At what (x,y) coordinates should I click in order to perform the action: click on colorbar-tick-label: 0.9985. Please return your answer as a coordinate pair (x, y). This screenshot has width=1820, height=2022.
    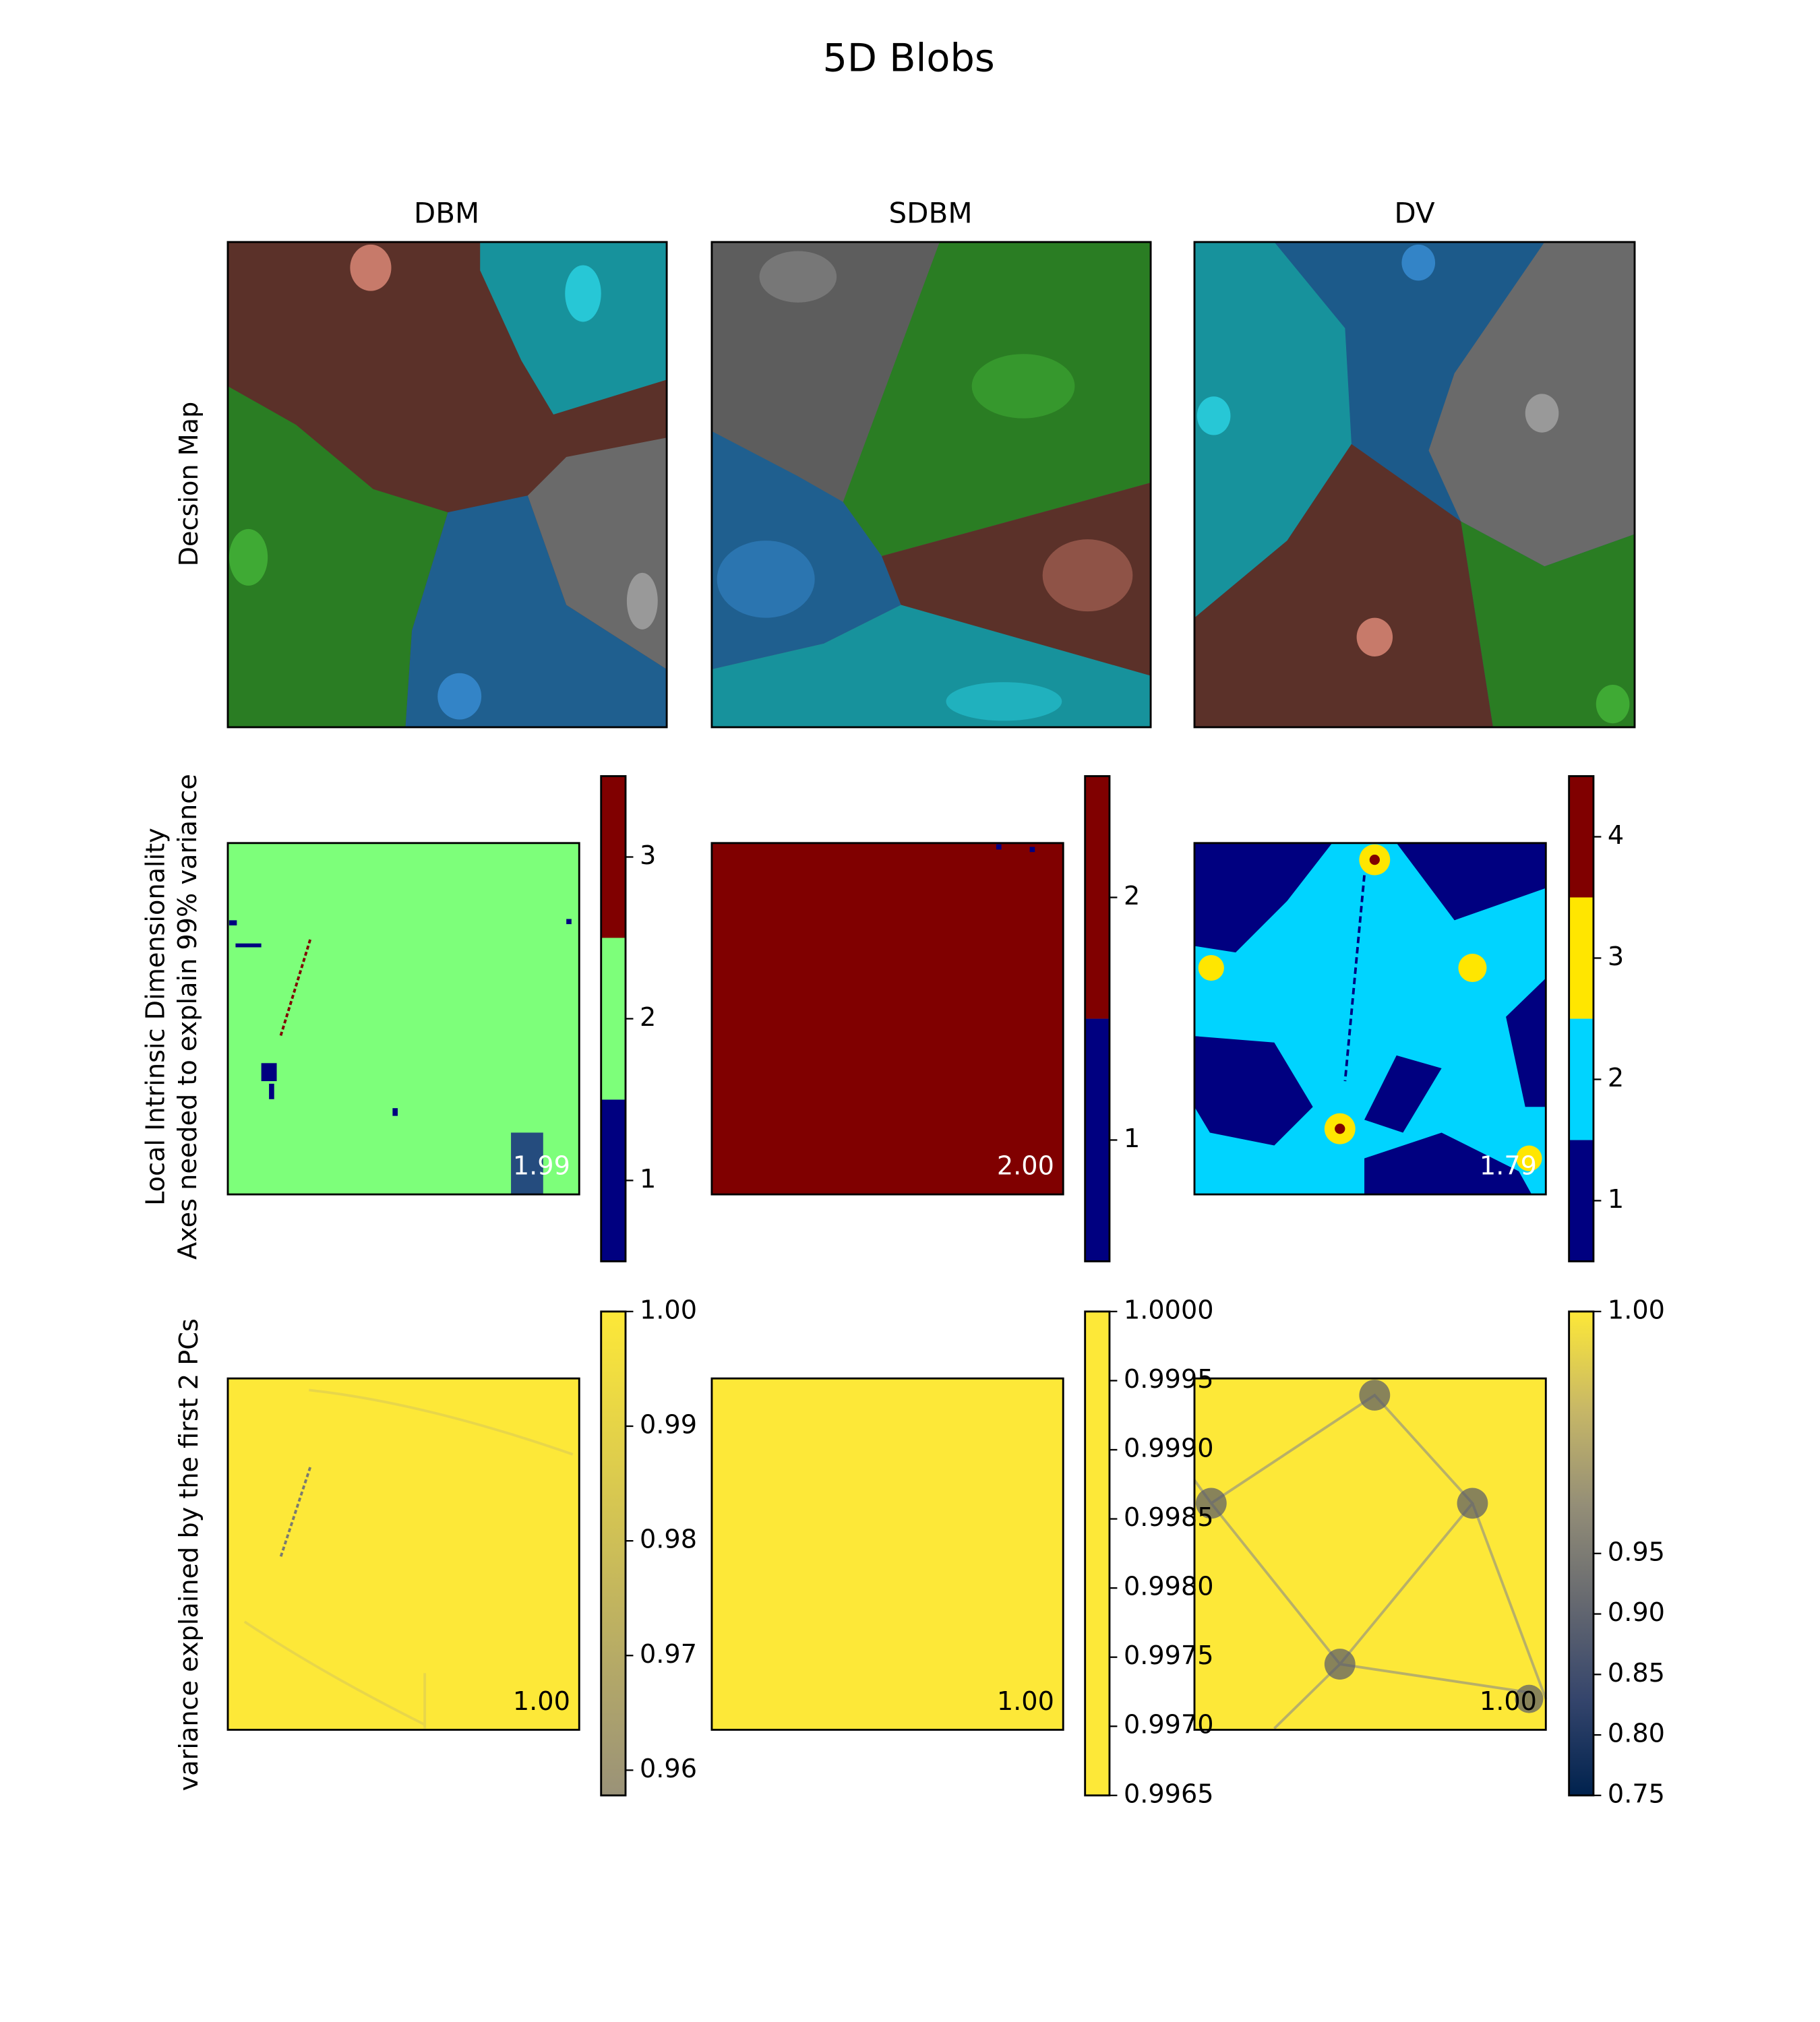
    Looking at the image, I should click on (1169, 1518).